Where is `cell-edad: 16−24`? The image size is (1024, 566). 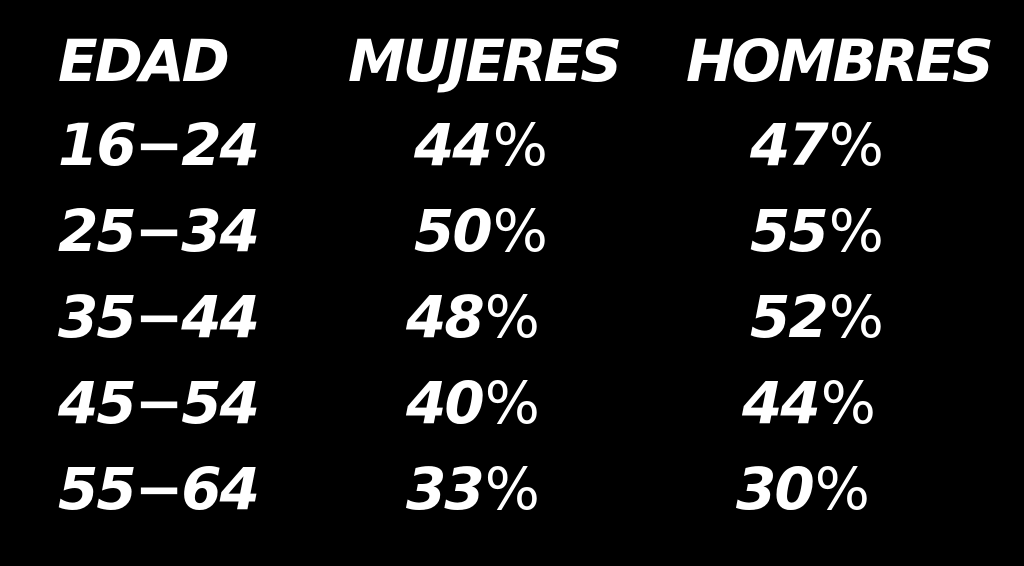
cell-edad: 16−24 is located at coordinates (159, 145).